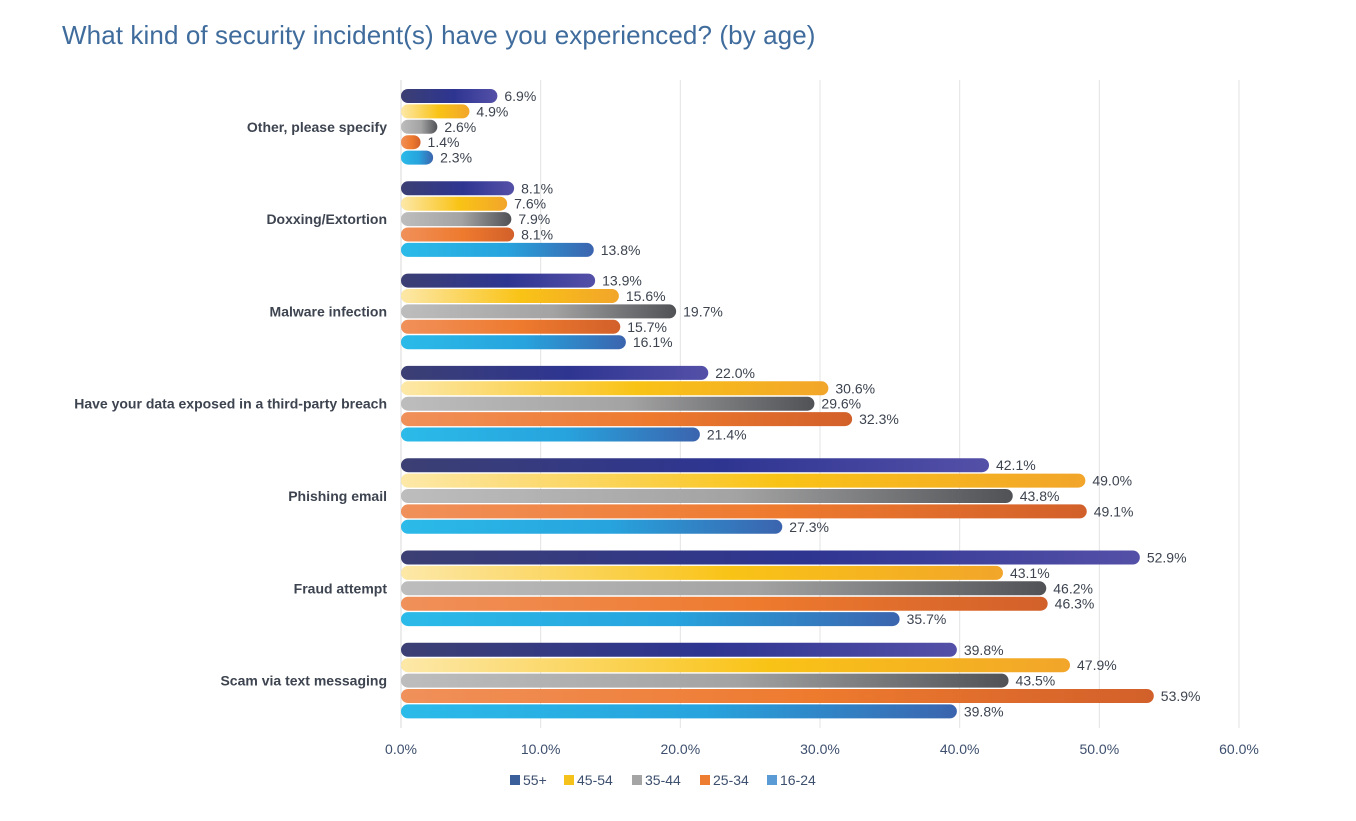 The image size is (1356, 821). I want to click on data-label: 42.1%, so click(1016, 465).